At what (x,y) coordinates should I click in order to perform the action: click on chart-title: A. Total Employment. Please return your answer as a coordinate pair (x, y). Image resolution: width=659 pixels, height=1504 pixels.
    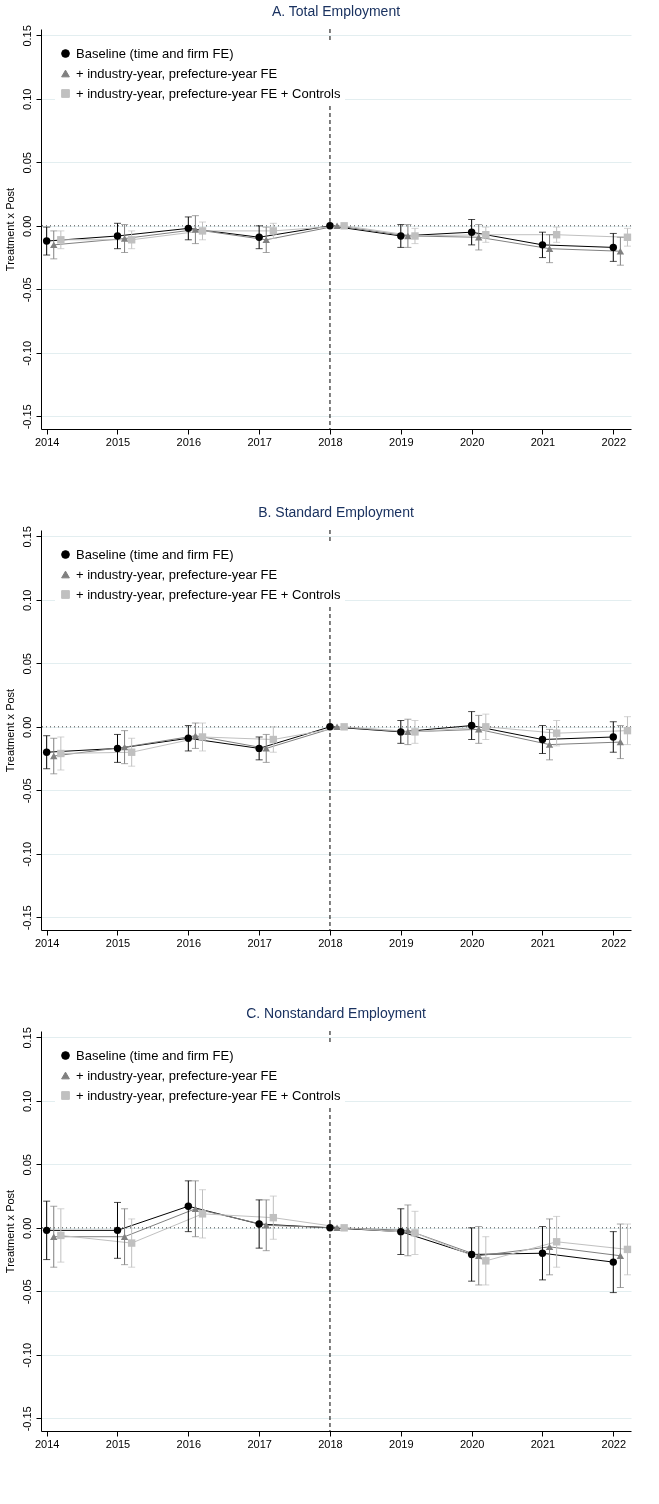
    Looking at the image, I should click on (336, 10).